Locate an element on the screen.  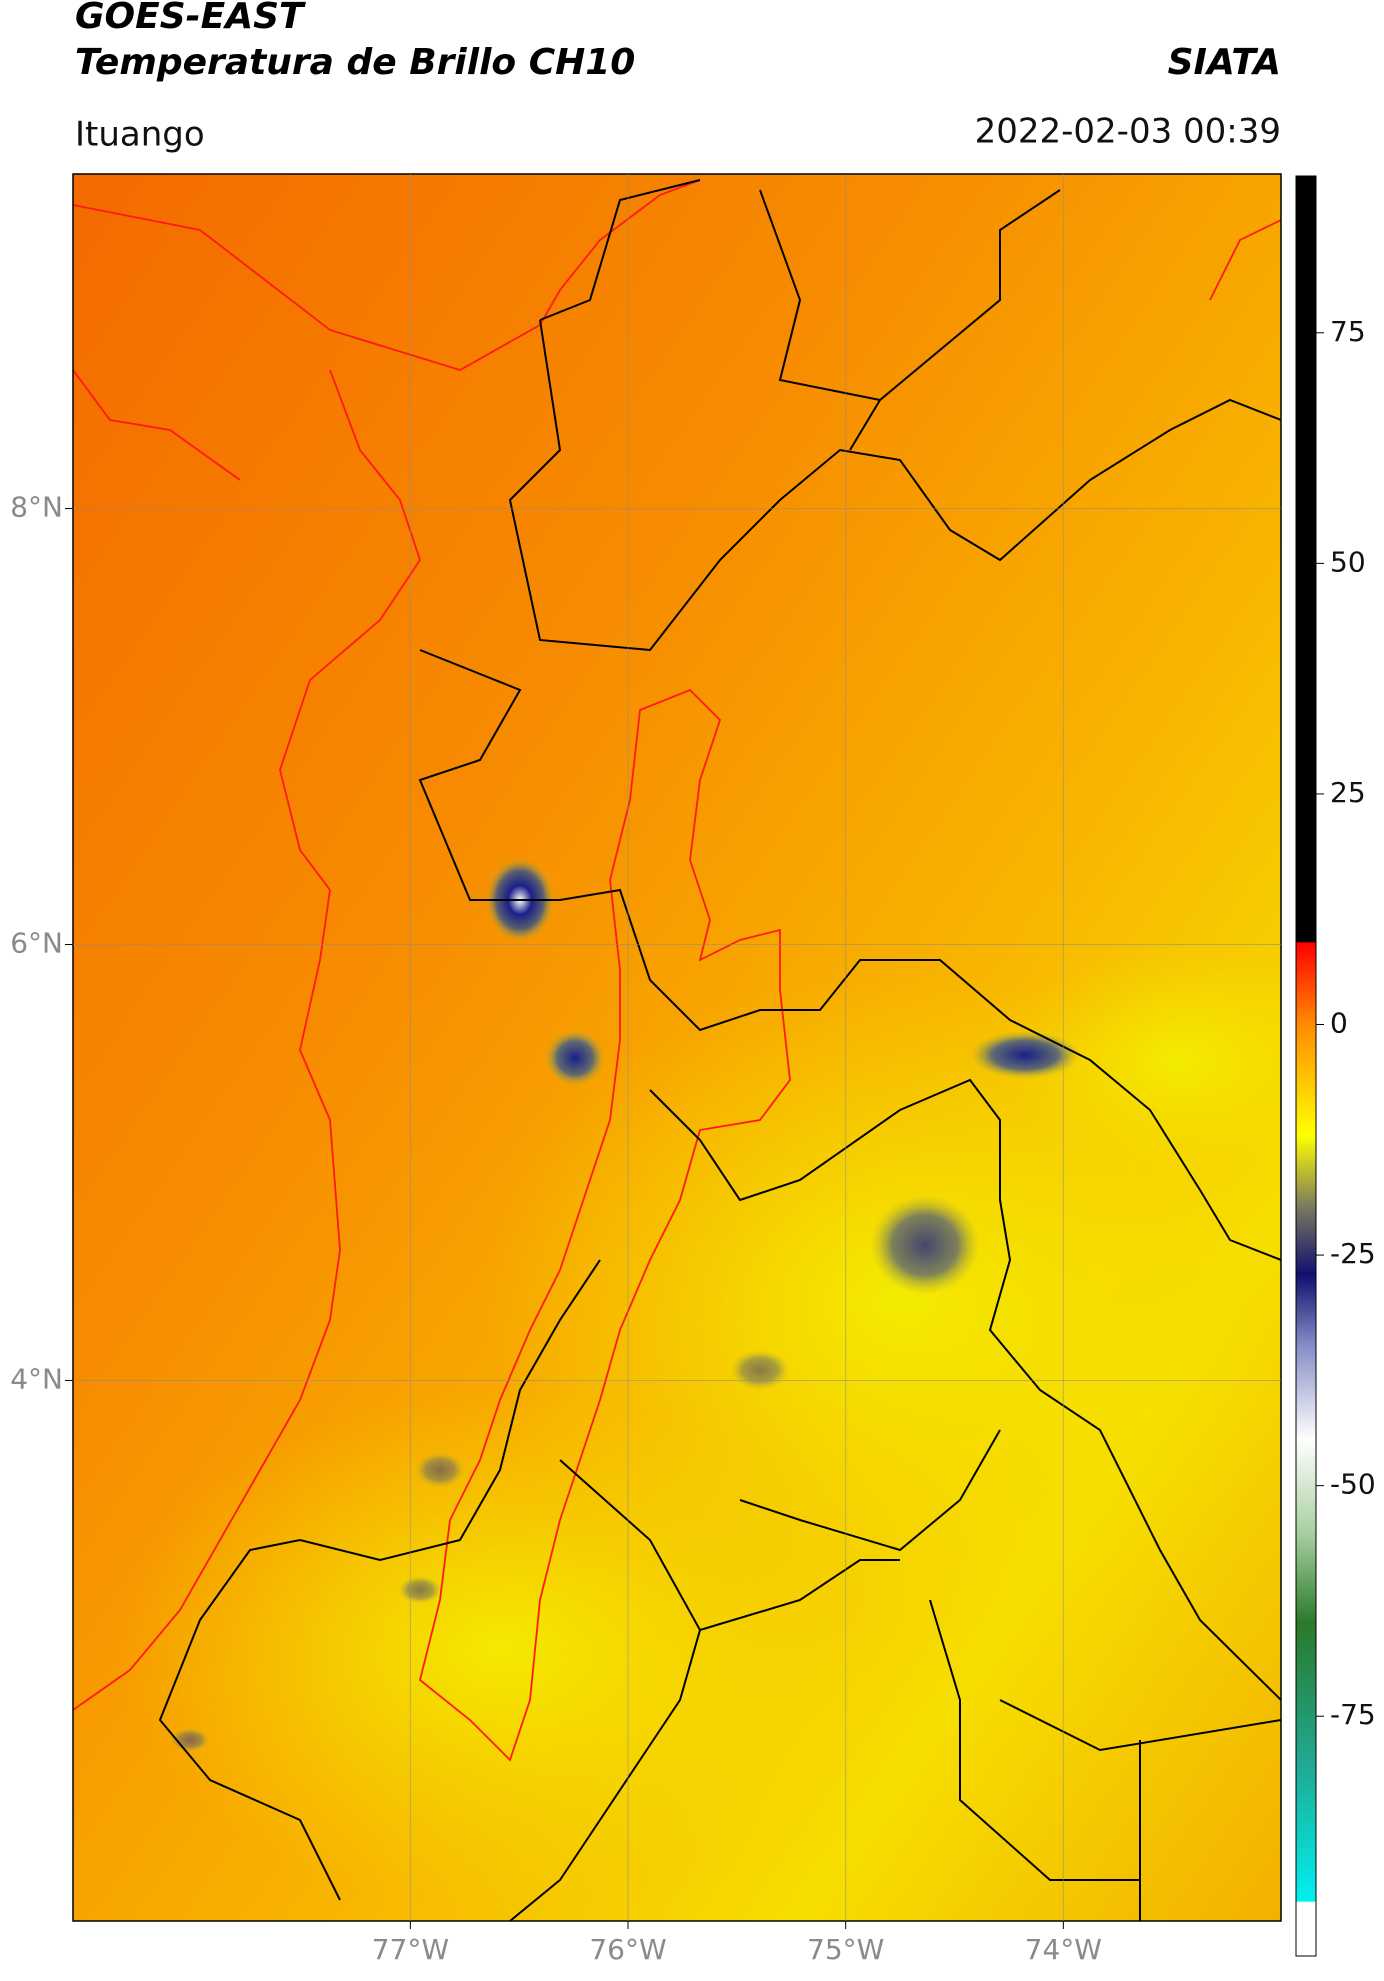
colorbar-tick-label: -50 is located at coordinates (1353, 1484).